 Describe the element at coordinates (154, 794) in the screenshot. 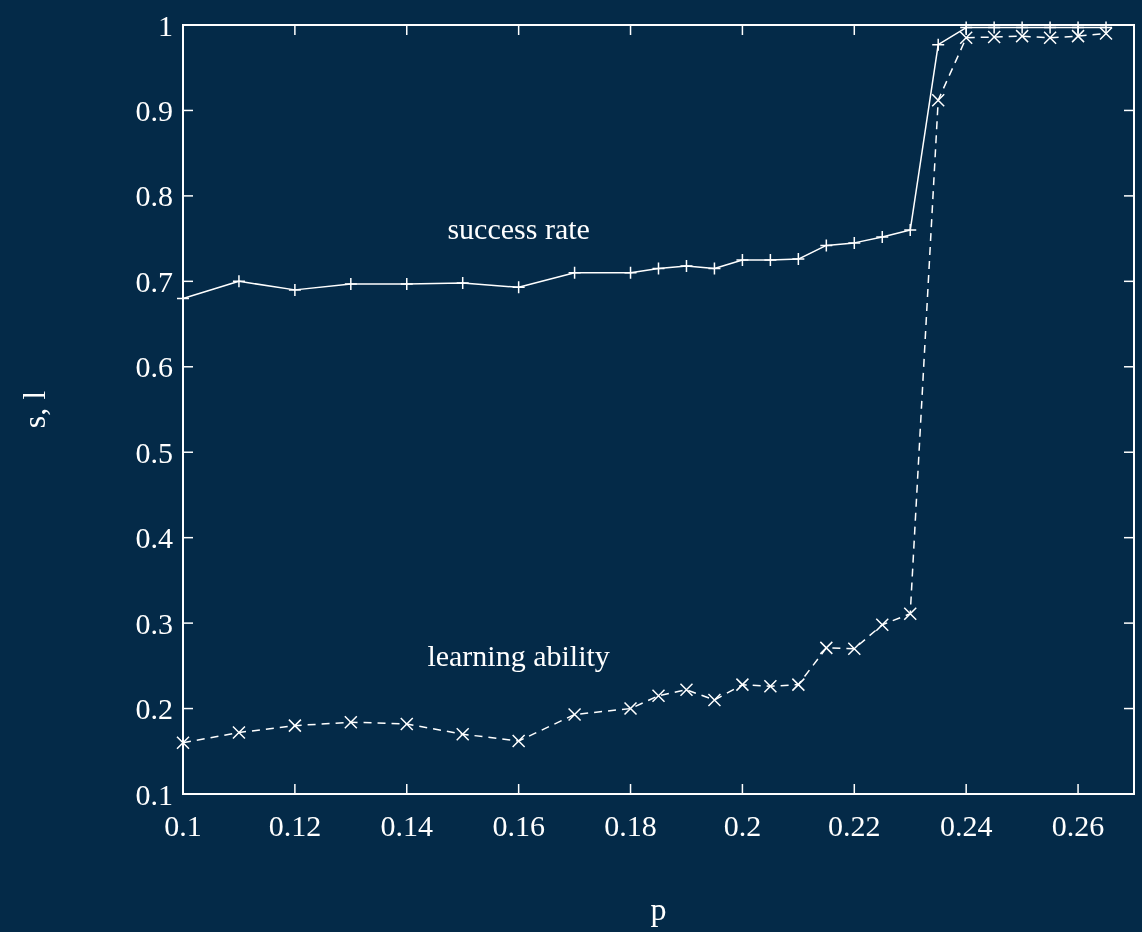

I see `y-tick-label: 0.1` at that location.